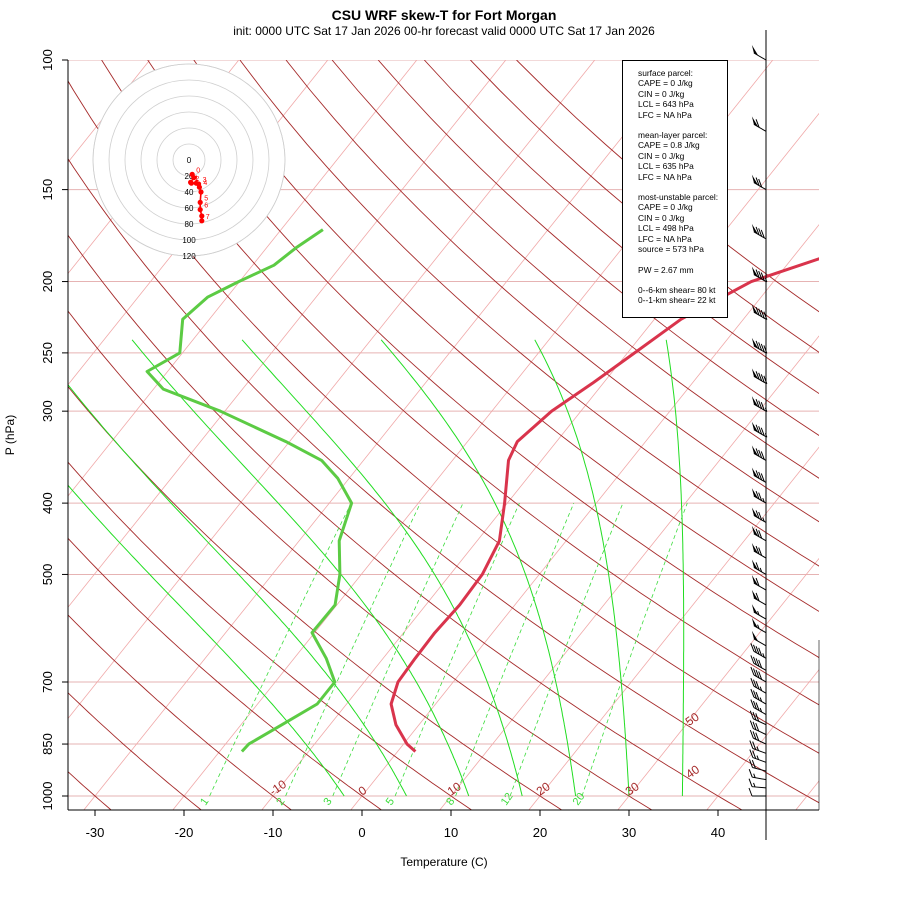  I want to click on x-tick-label: 20, so click(540, 832).